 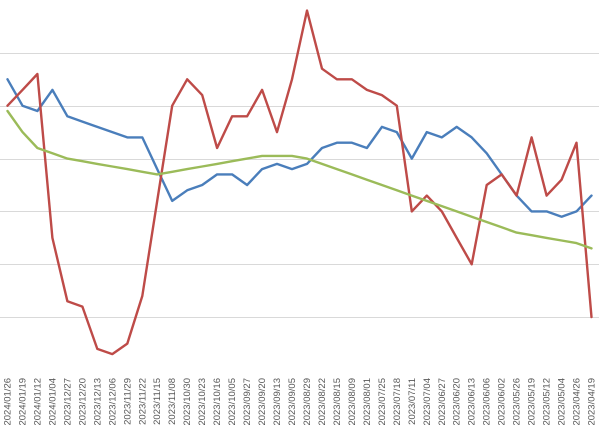 What do you see at coordinates (352, 402) in the screenshot?
I see `x-tick-label: 2023/08/09` at bounding box center [352, 402].